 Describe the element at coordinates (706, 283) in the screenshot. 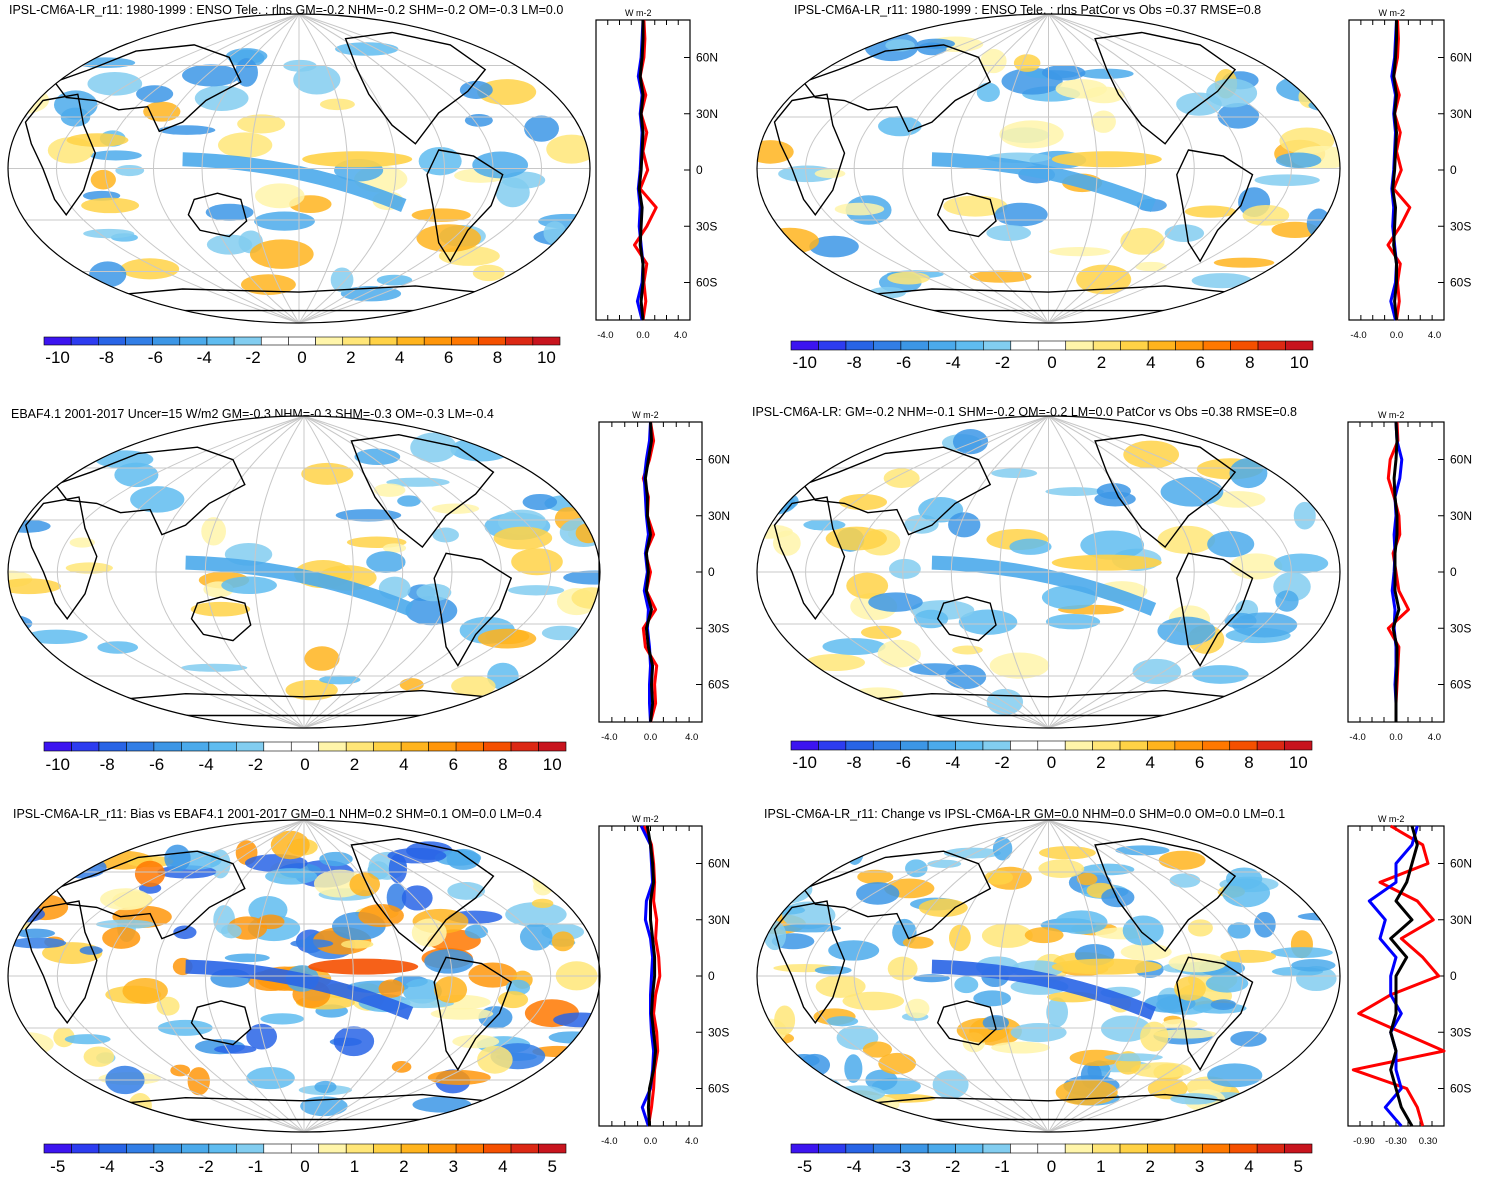

I see `profile-lat-label: 60S` at that location.